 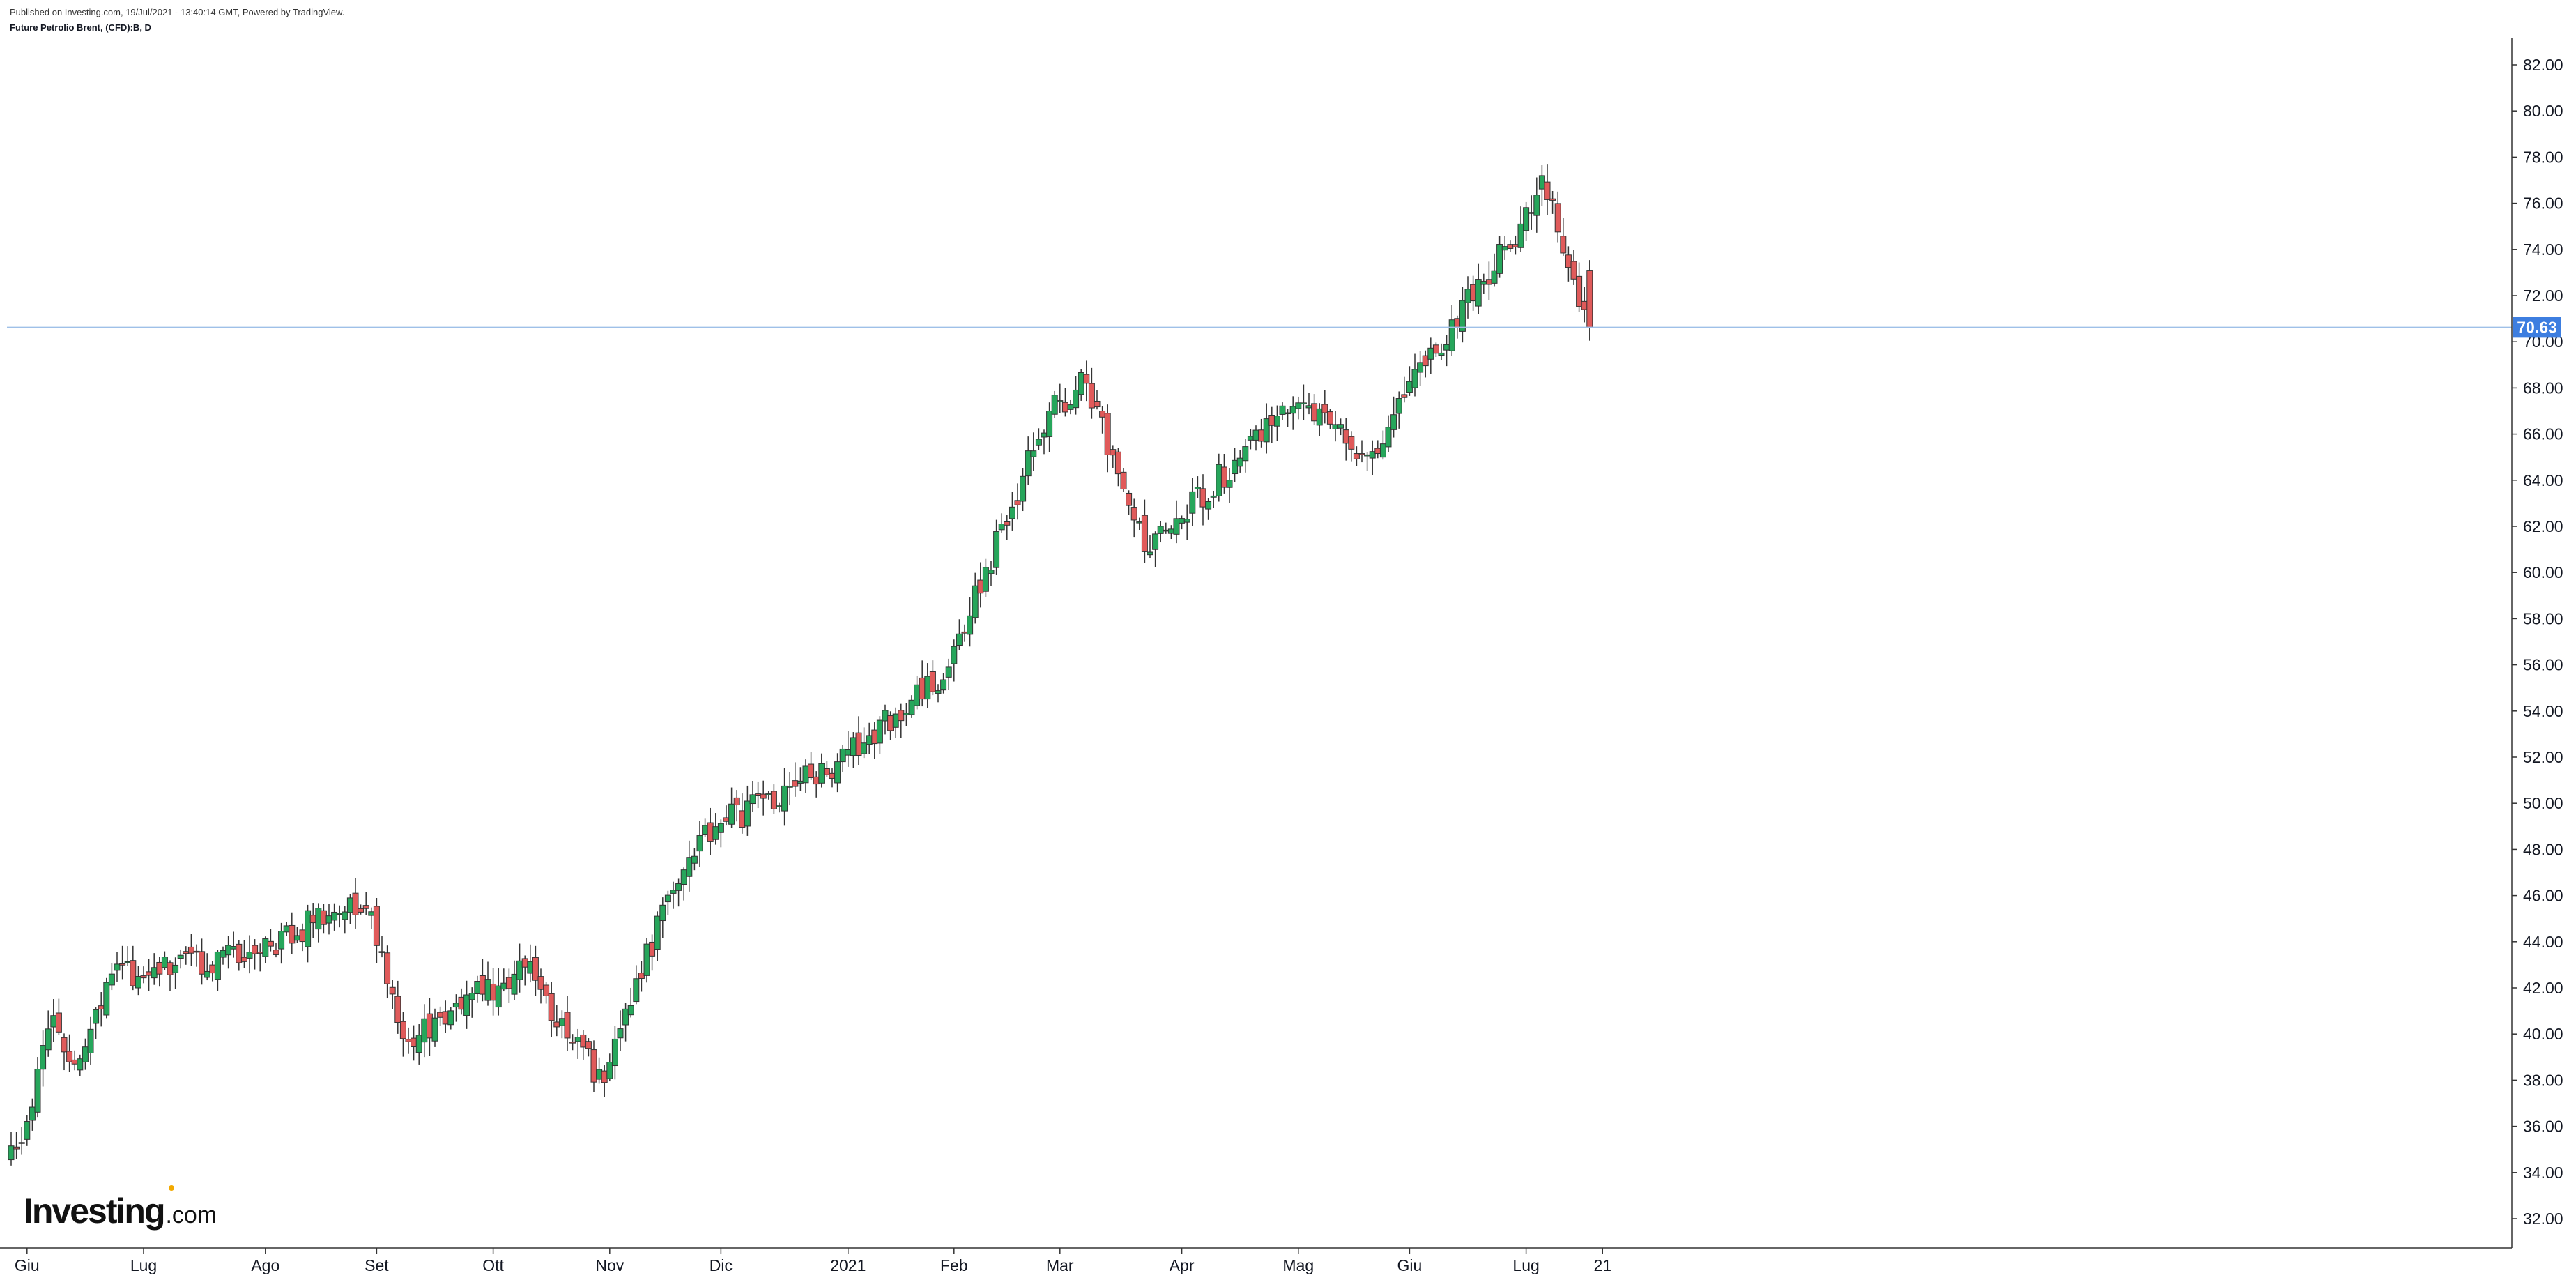 I want to click on x-tick-label: Lug, so click(x=1526, y=1265).